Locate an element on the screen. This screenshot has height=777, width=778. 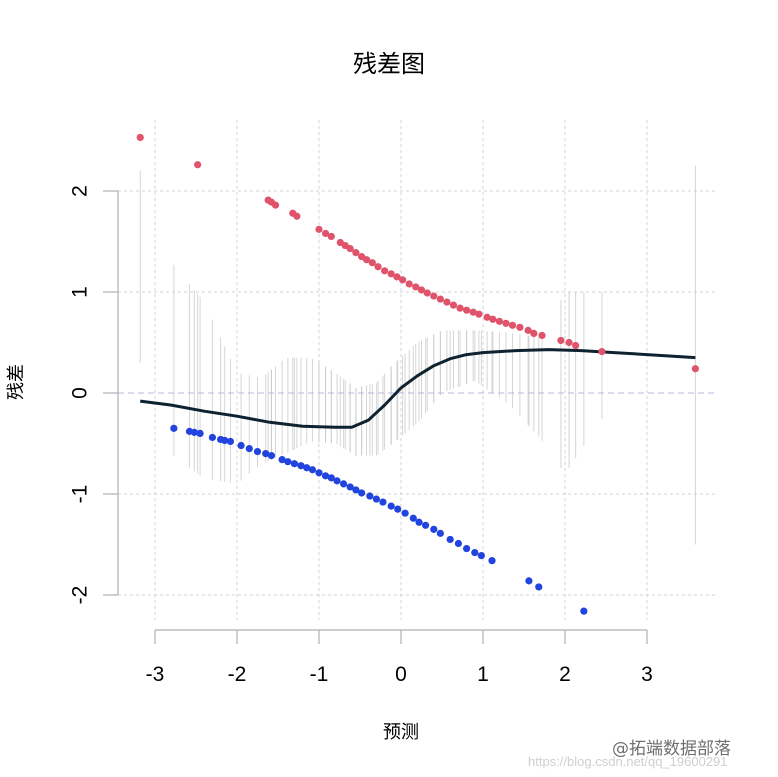
x-tick-label: 3 is located at coordinates (647, 674).